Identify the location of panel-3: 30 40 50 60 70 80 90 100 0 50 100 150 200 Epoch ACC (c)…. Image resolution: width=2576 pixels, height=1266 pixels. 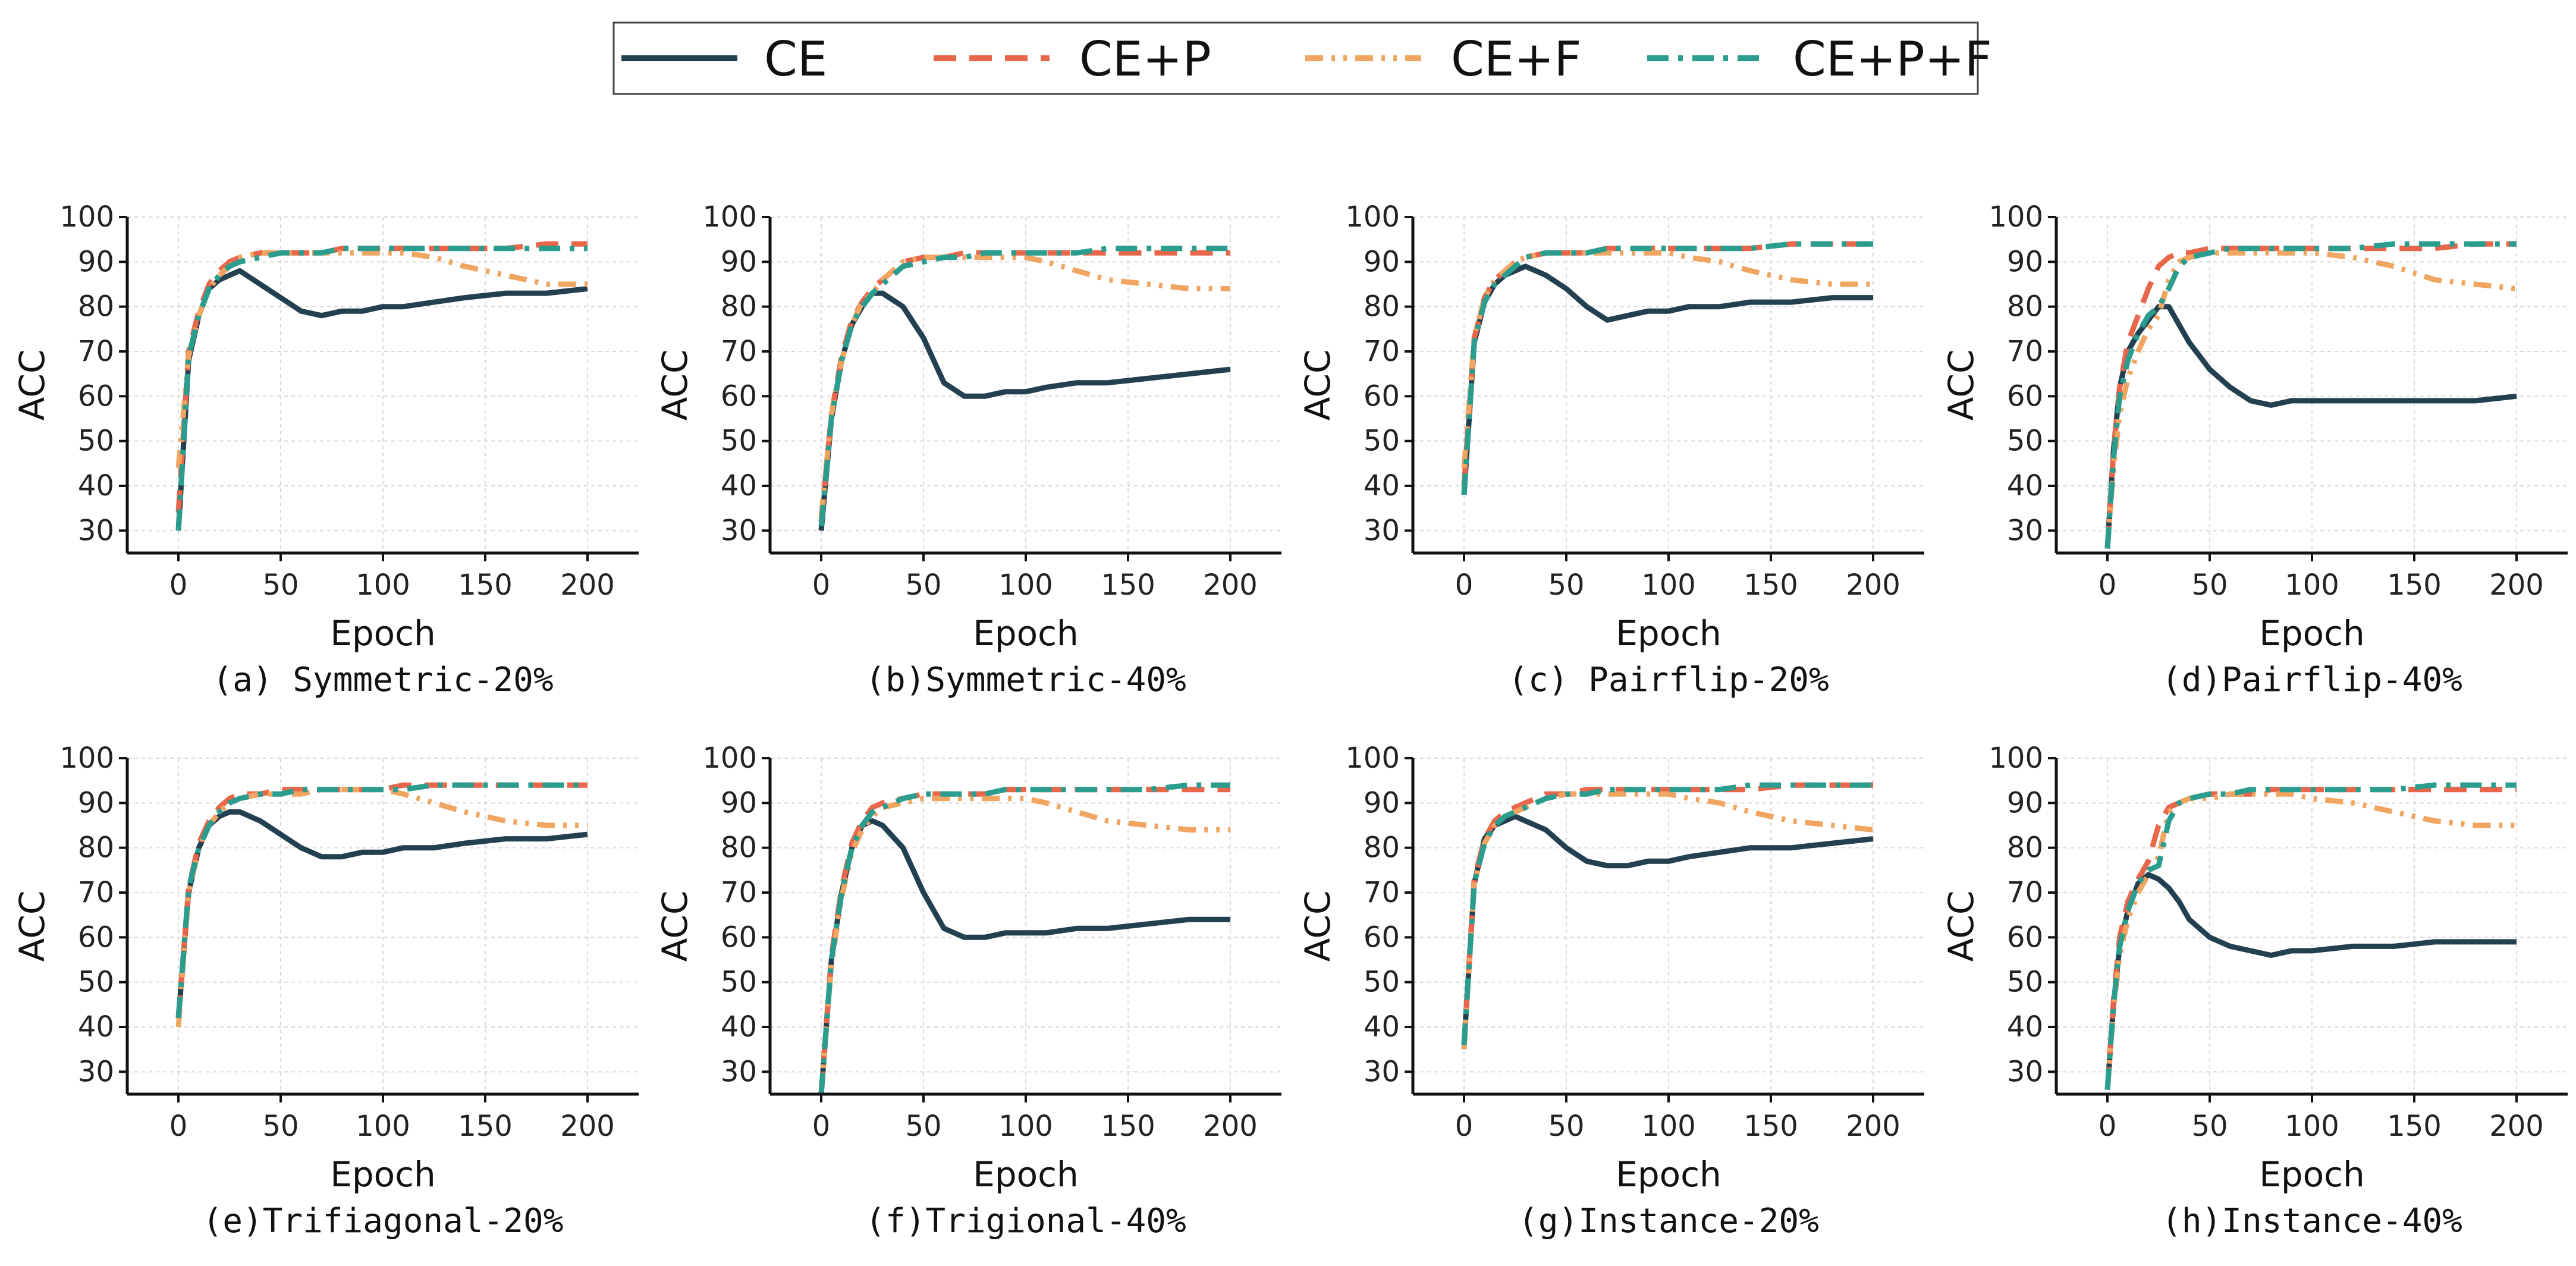
(1611, 449).